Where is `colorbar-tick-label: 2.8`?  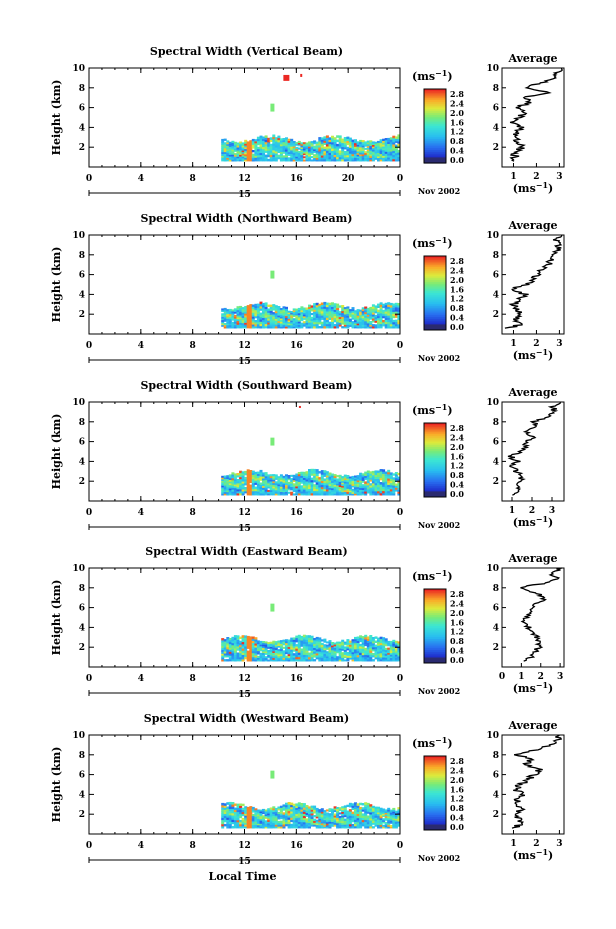
colorbar-tick-label: 2.8 is located at coordinates (457, 261).